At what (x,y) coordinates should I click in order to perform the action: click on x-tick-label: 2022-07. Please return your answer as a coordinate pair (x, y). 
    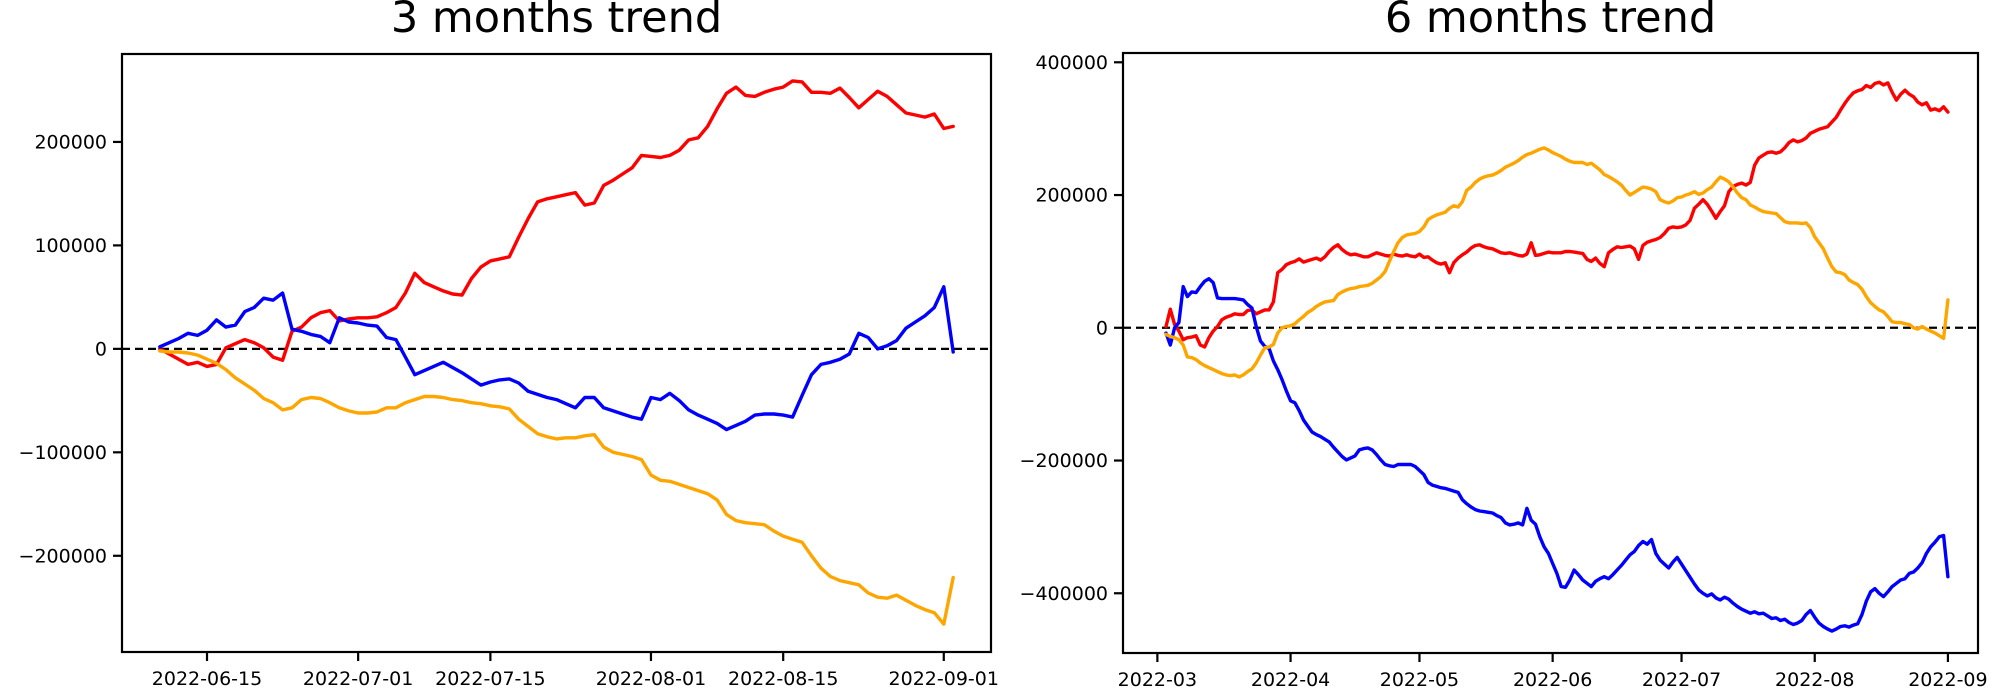
    Looking at the image, I should click on (1681, 680).